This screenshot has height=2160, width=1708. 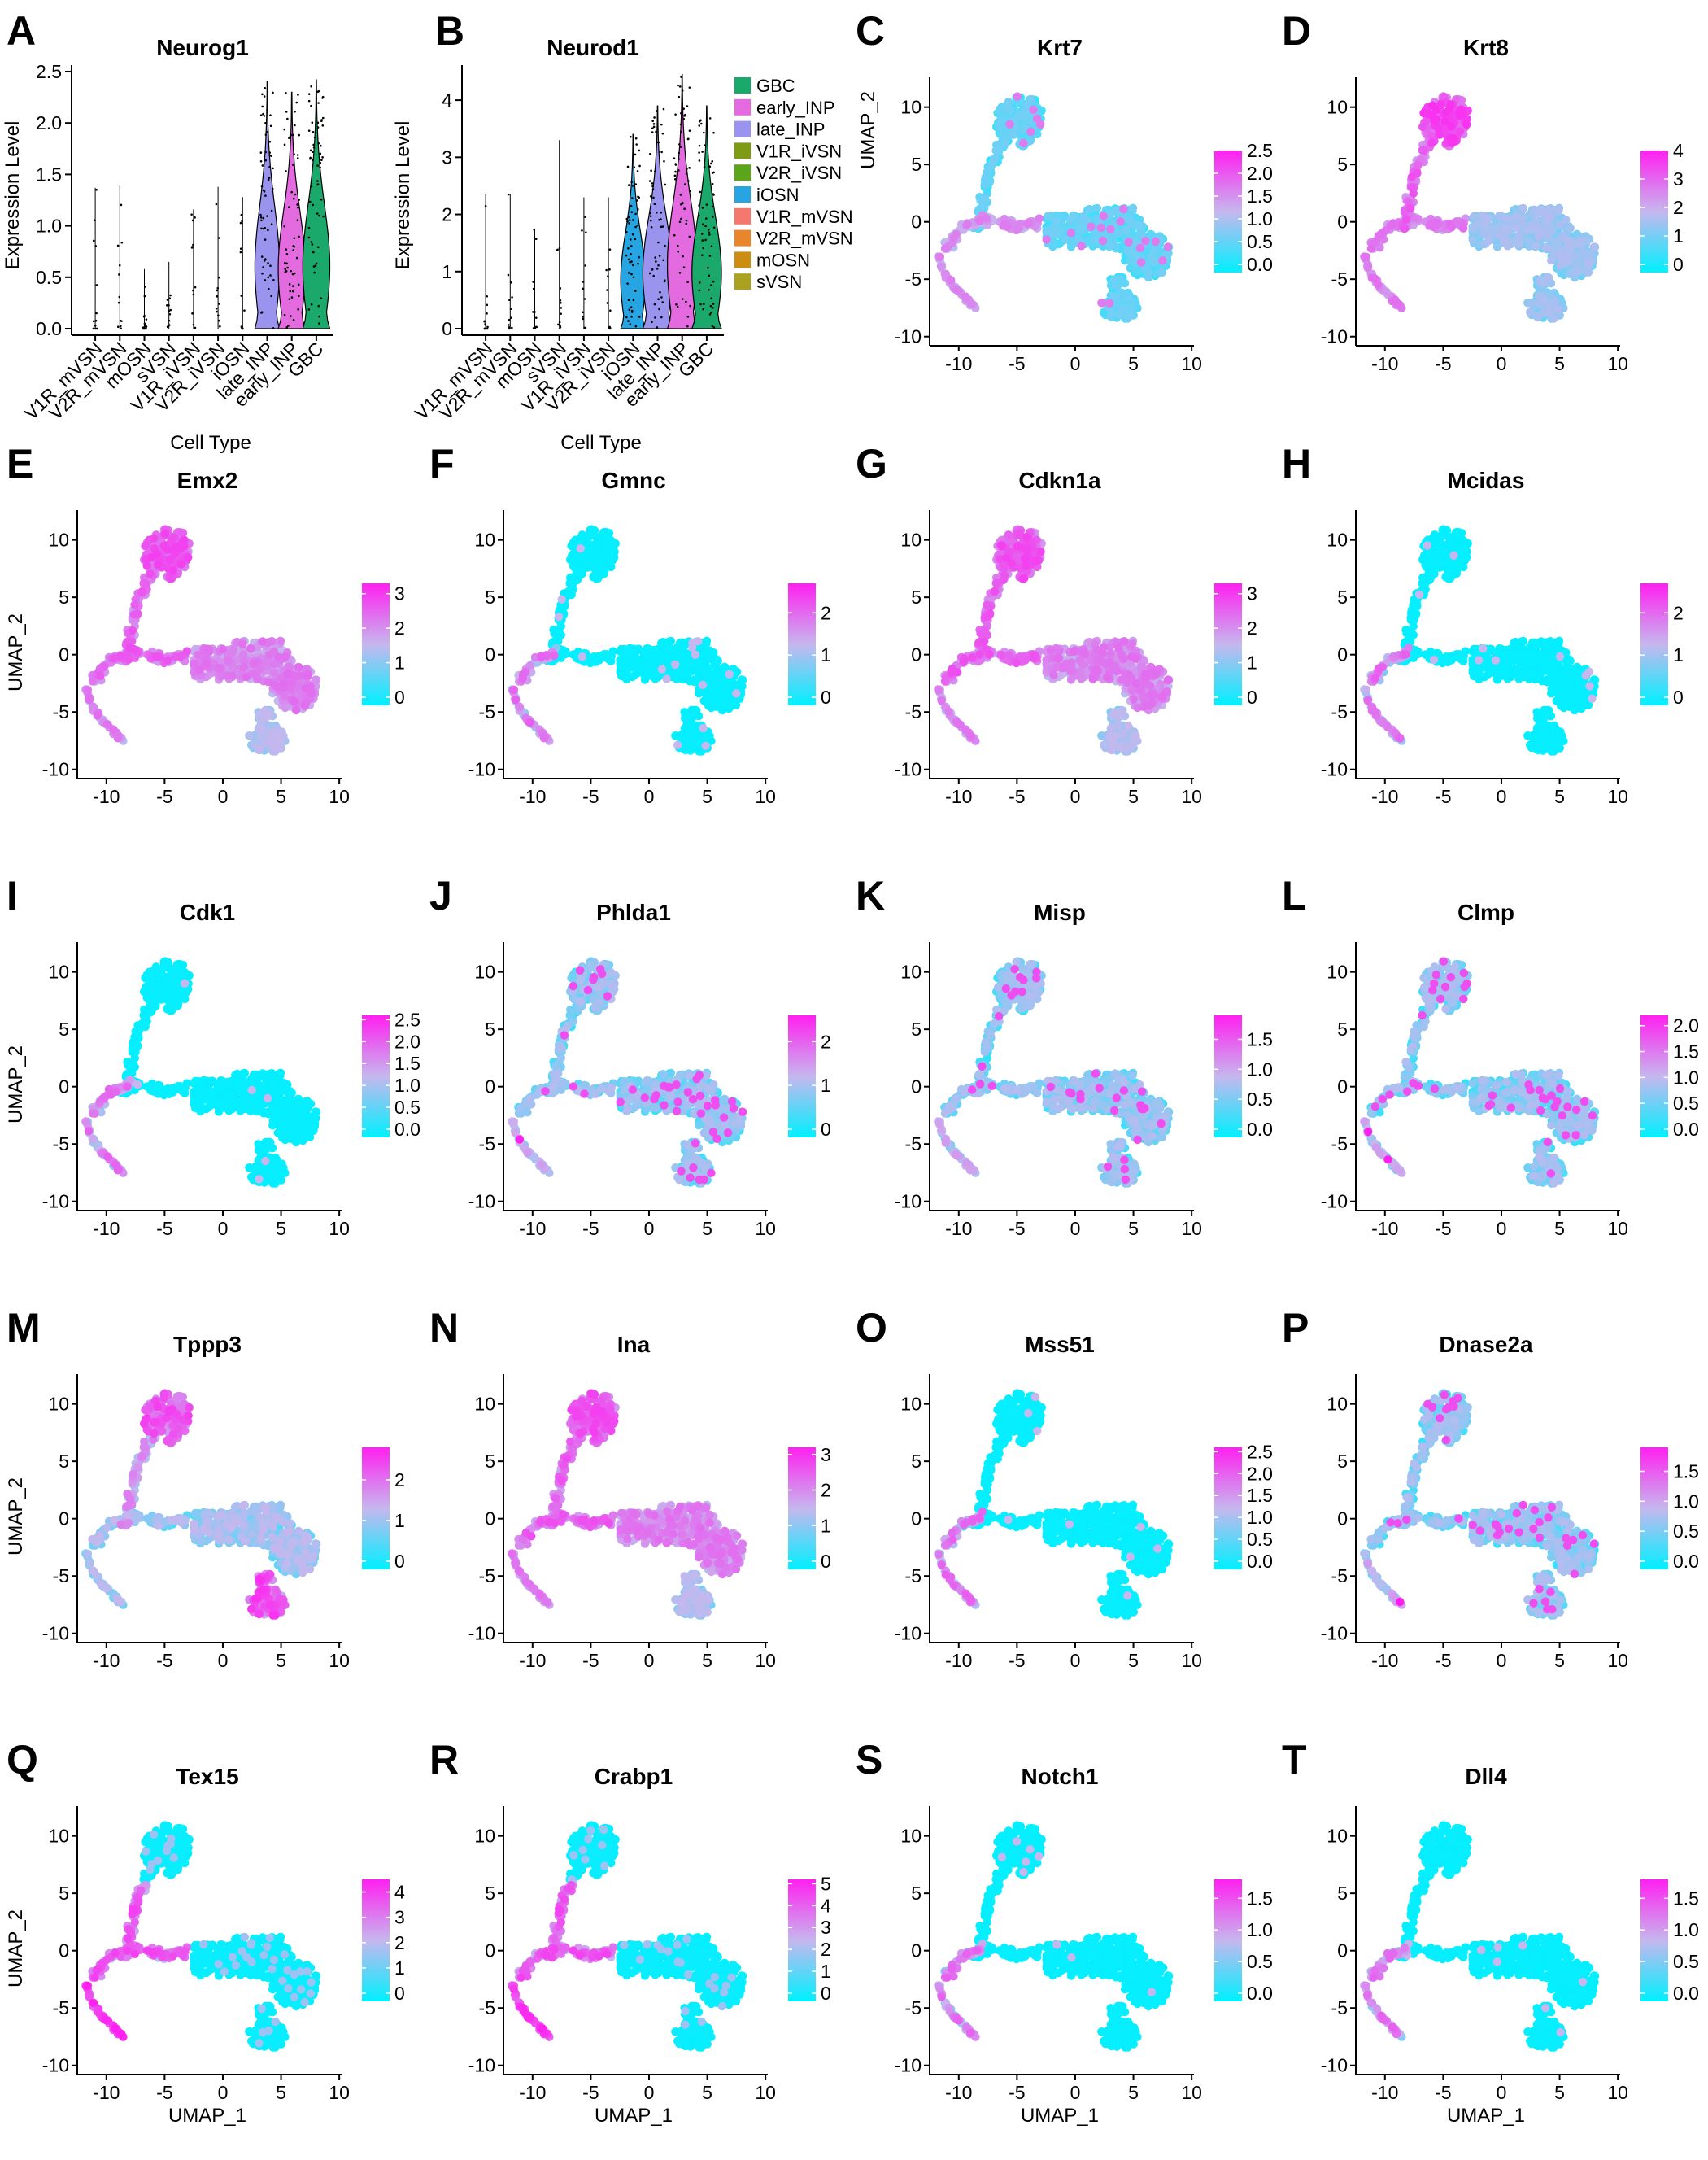 I want to click on y-tick-label: 2, so click(x=447, y=214).